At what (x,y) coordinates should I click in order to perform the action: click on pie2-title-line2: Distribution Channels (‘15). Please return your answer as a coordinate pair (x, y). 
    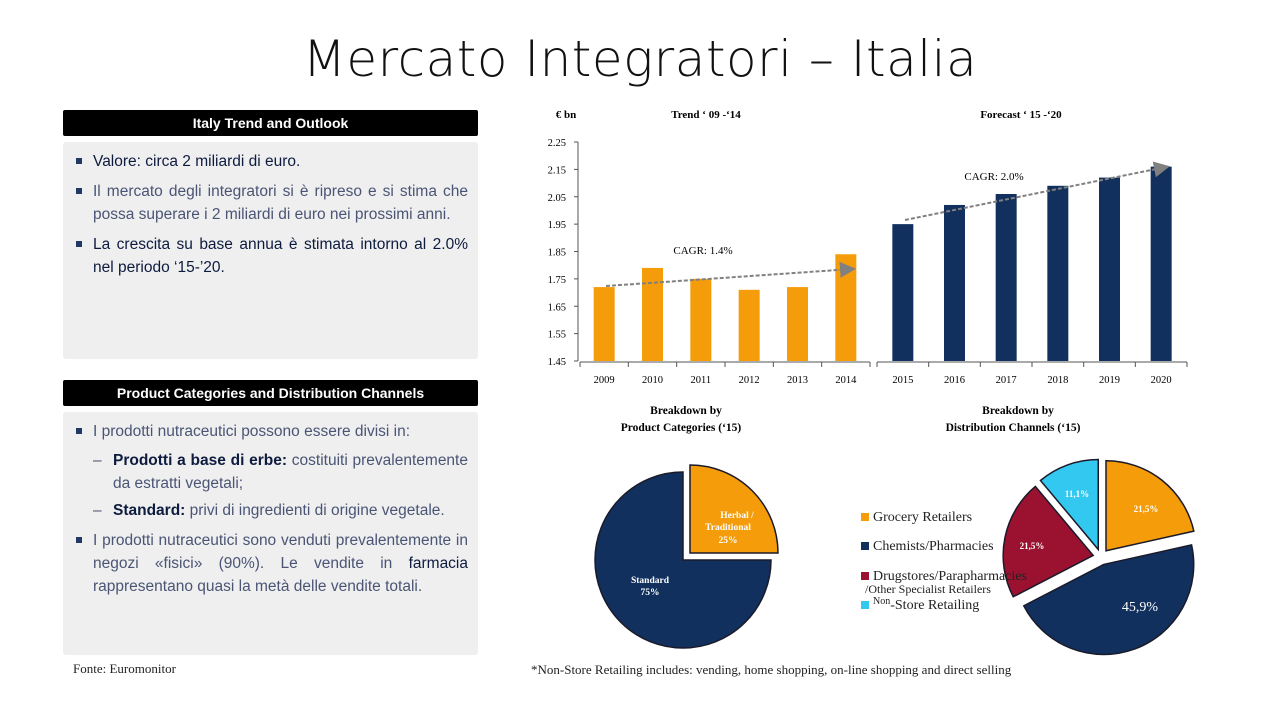
    Looking at the image, I should click on (1013, 428).